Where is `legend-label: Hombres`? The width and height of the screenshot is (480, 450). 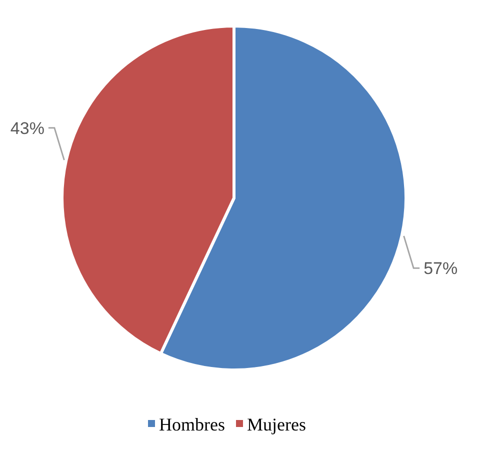
legend-label: Hombres is located at coordinates (192, 424).